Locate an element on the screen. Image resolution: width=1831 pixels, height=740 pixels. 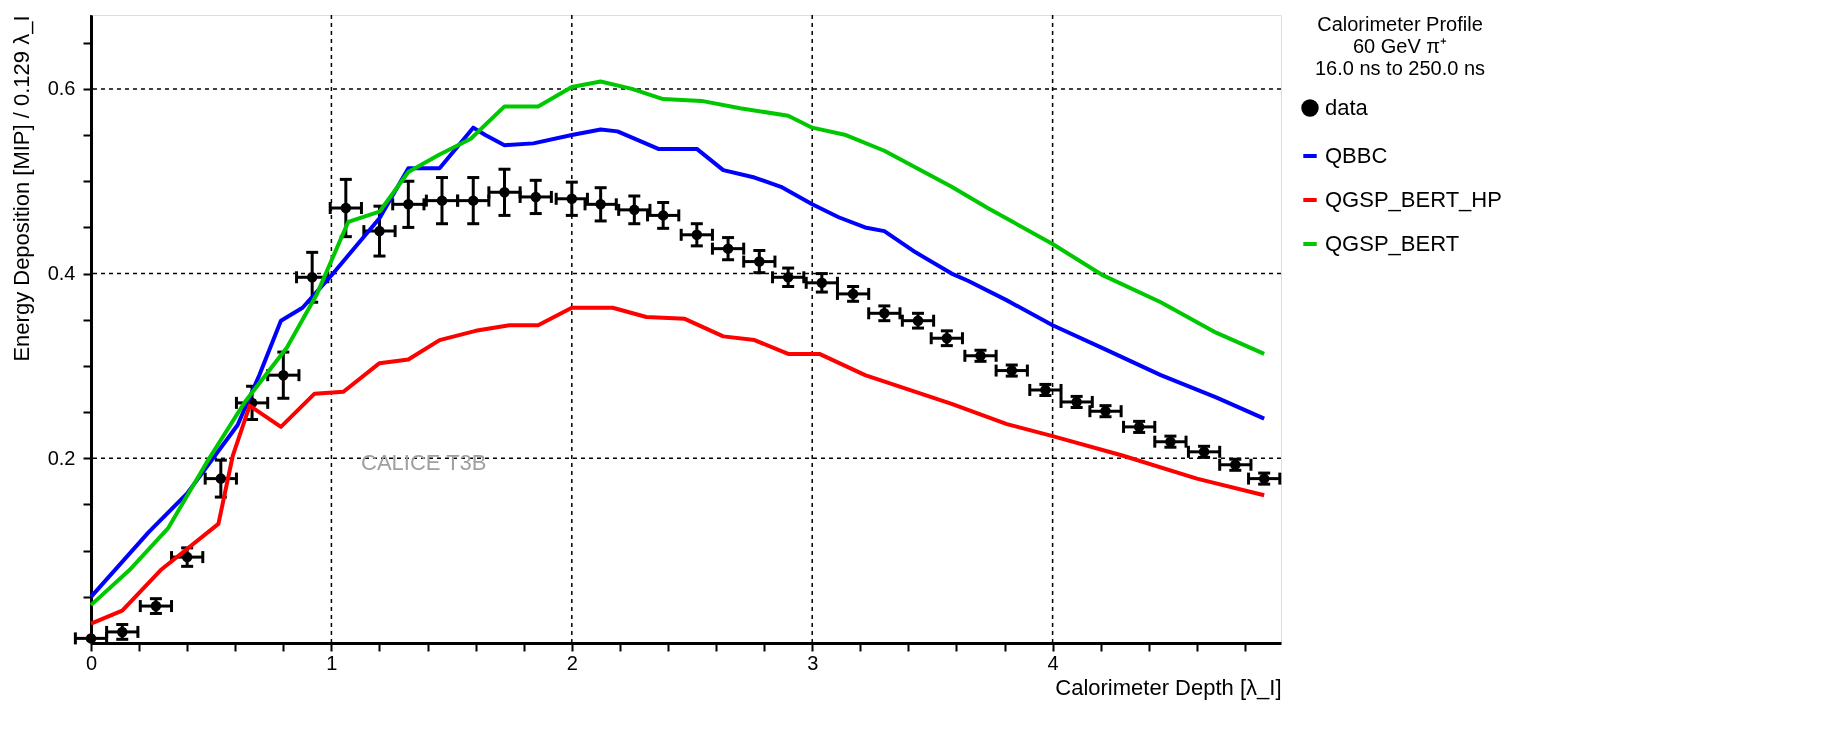
y-tick-label: 0.4 is located at coordinates (61, 273).